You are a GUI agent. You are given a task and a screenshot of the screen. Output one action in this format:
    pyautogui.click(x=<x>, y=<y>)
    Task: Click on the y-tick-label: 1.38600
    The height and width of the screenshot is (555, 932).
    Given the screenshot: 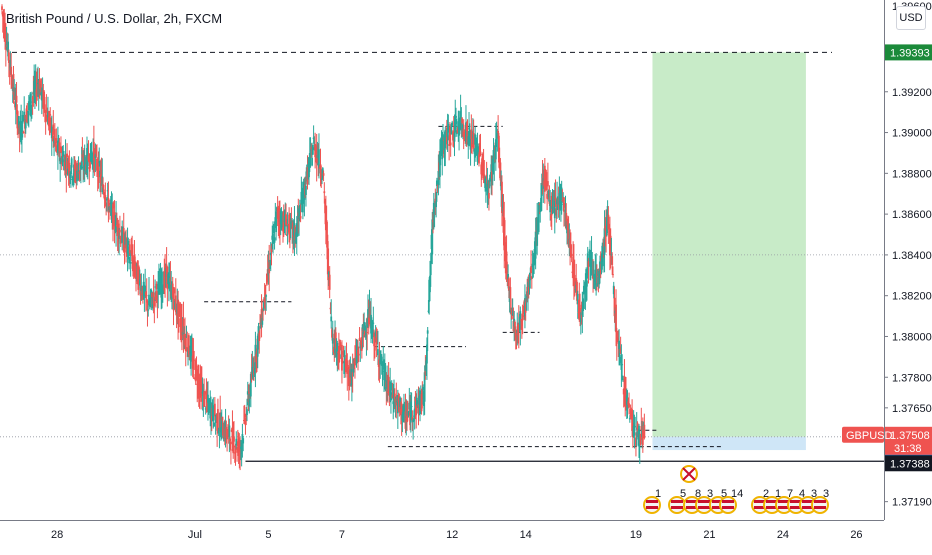 What is the action you would take?
    pyautogui.click(x=912, y=215)
    